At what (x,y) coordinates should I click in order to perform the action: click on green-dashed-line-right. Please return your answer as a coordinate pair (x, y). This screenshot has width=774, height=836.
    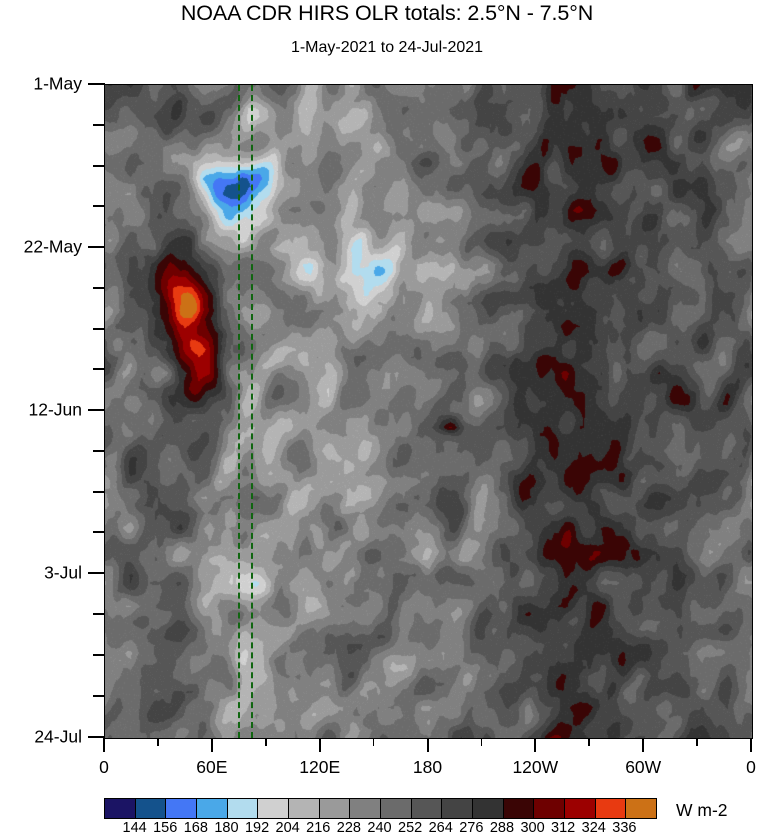
    Looking at the image, I should click on (252, 411).